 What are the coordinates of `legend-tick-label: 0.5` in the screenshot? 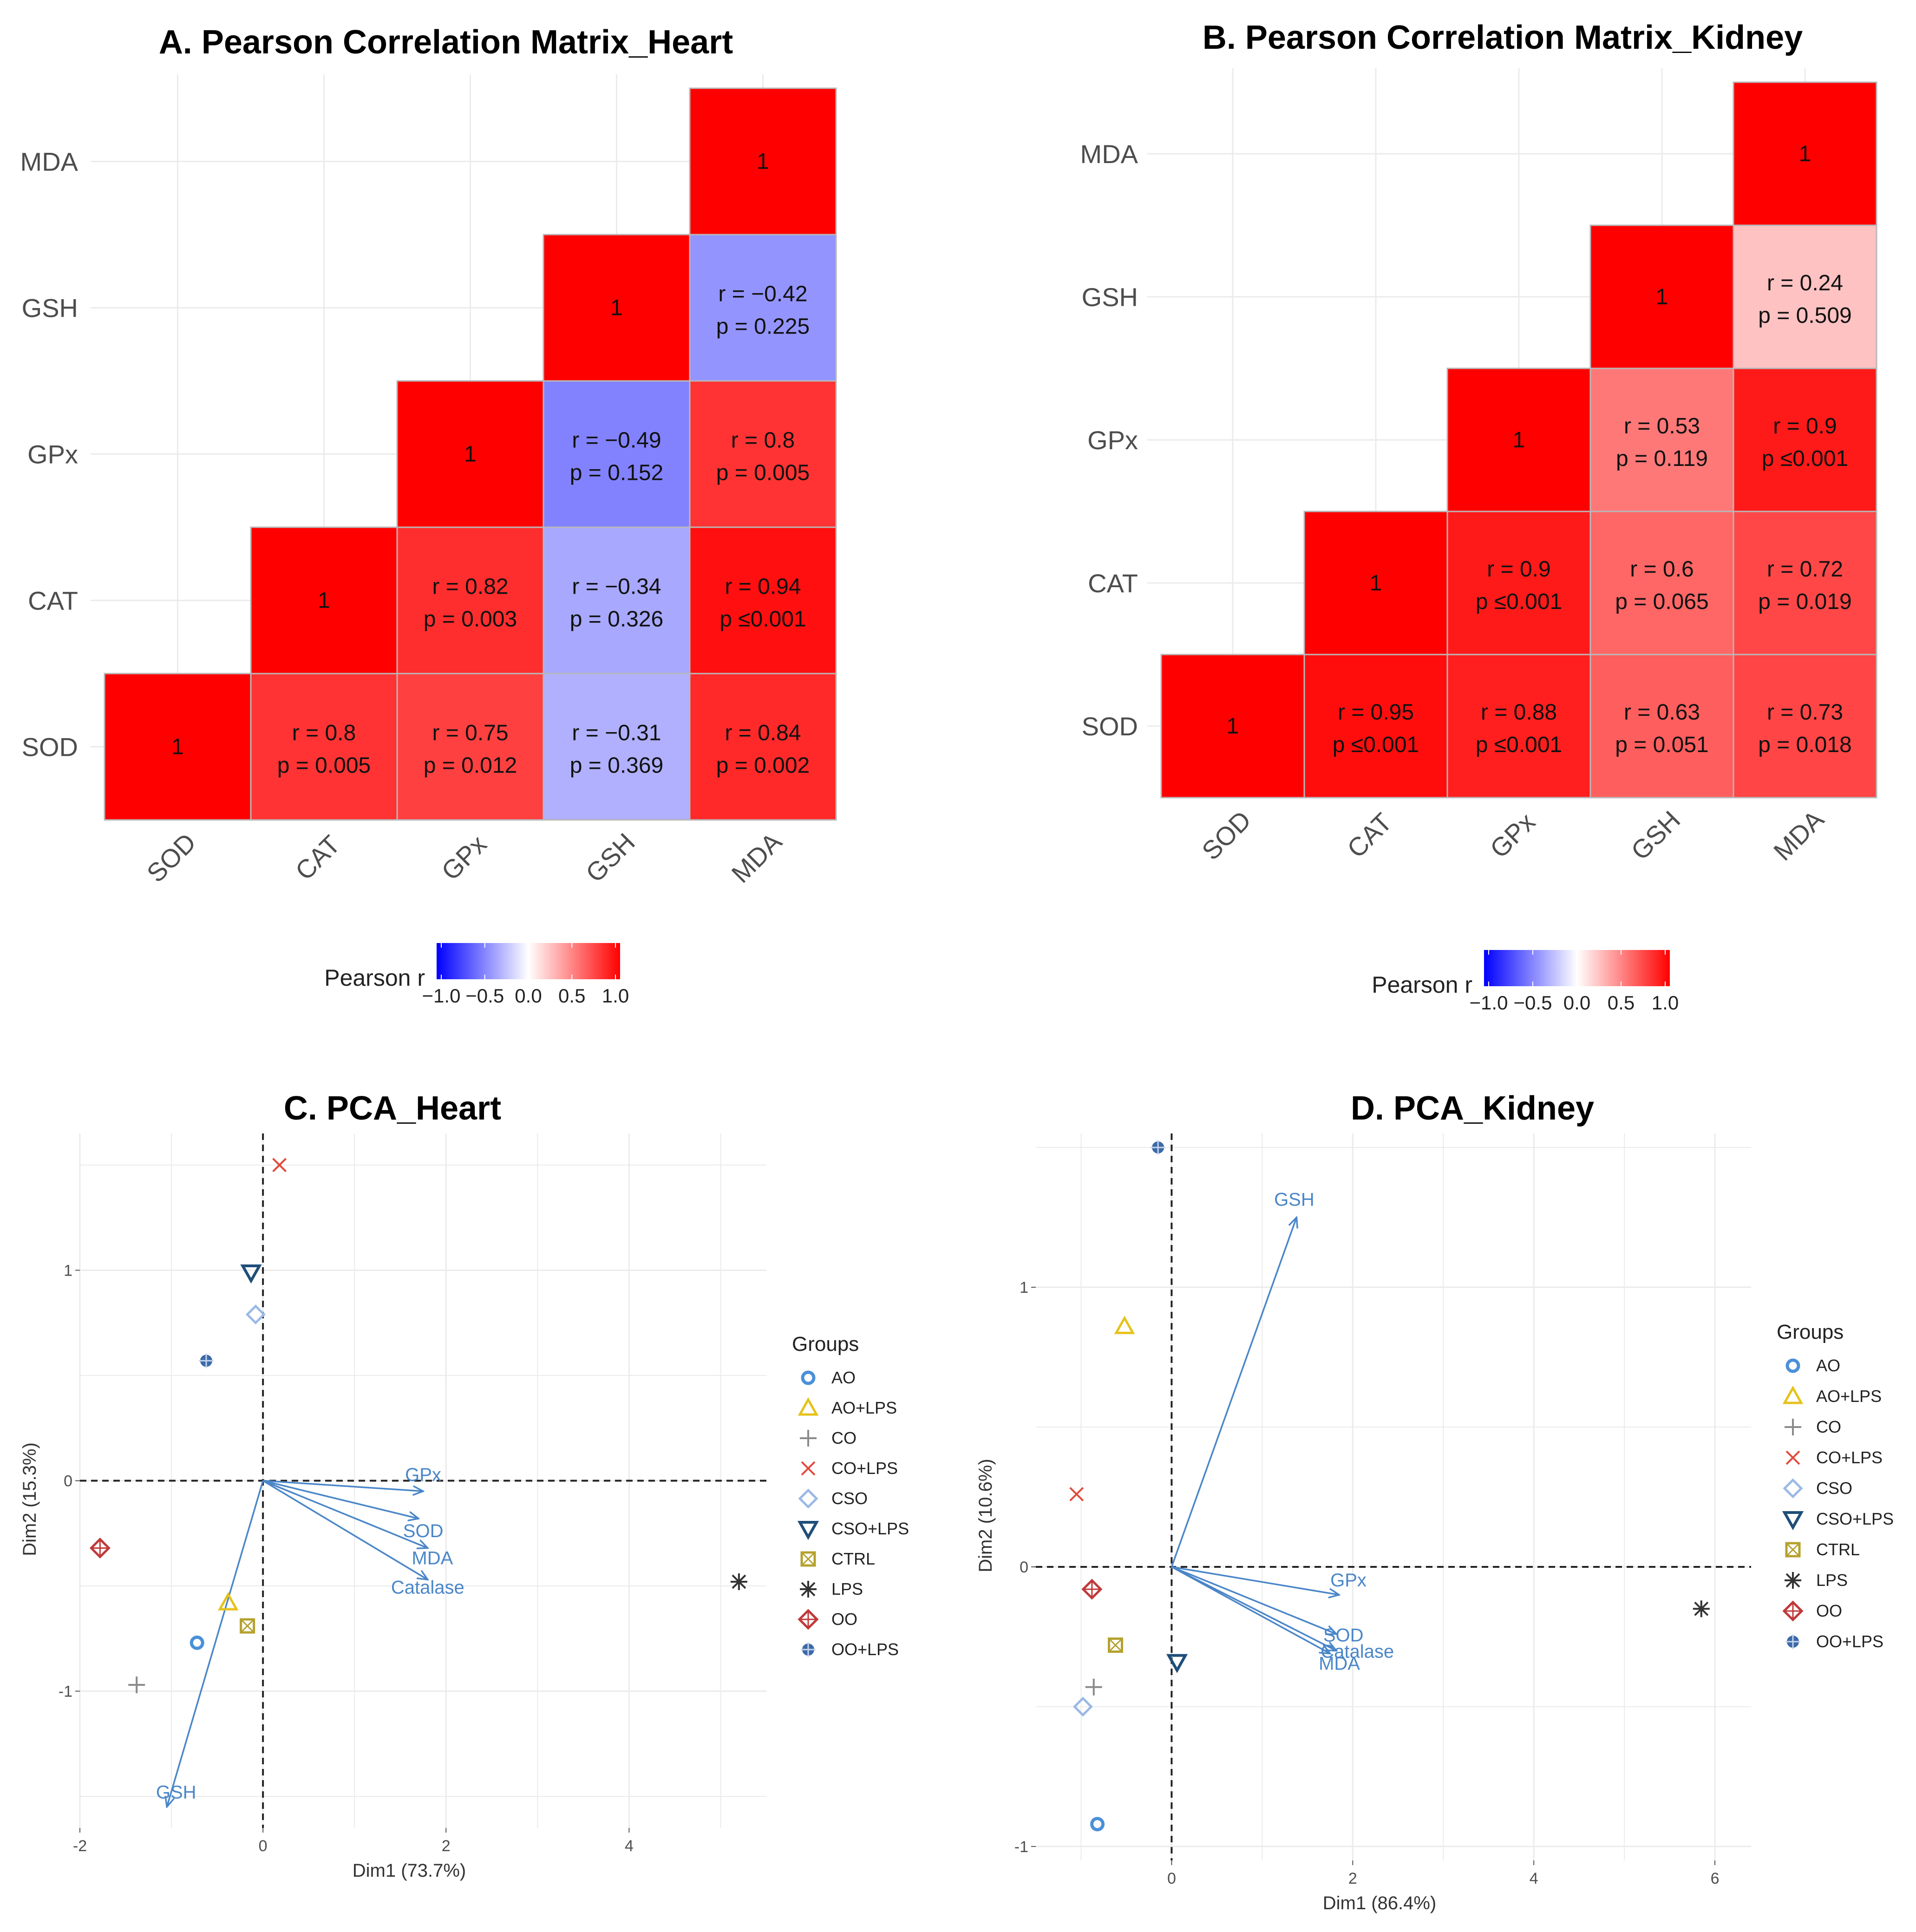 It's located at (571, 996).